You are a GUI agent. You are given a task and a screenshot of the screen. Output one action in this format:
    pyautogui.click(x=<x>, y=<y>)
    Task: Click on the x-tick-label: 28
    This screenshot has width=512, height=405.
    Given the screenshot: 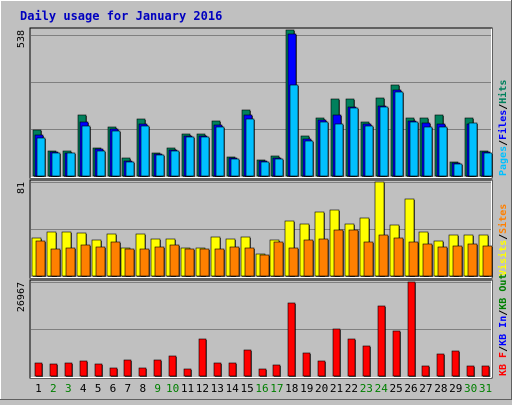 What is the action you would take?
    pyautogui.click(x=440, y=388)
    